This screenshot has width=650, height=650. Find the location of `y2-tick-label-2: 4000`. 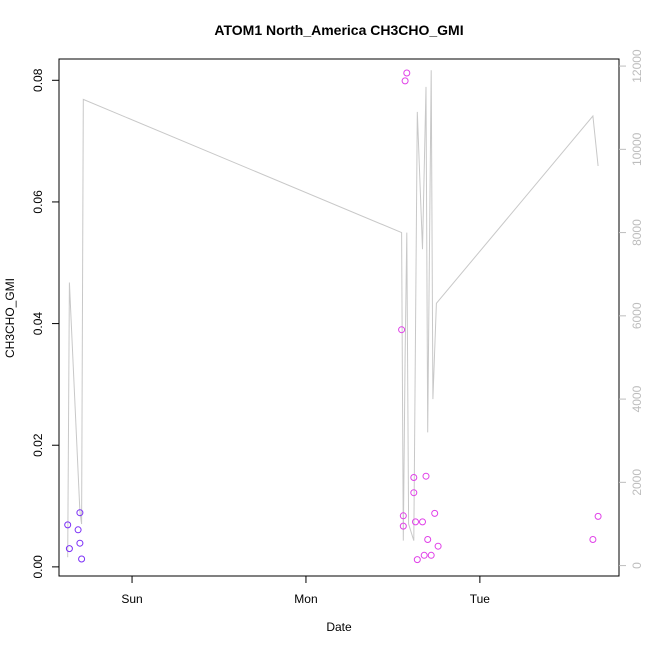

y2-tick-label-2: 4000 is located at coordinates (637, 398).